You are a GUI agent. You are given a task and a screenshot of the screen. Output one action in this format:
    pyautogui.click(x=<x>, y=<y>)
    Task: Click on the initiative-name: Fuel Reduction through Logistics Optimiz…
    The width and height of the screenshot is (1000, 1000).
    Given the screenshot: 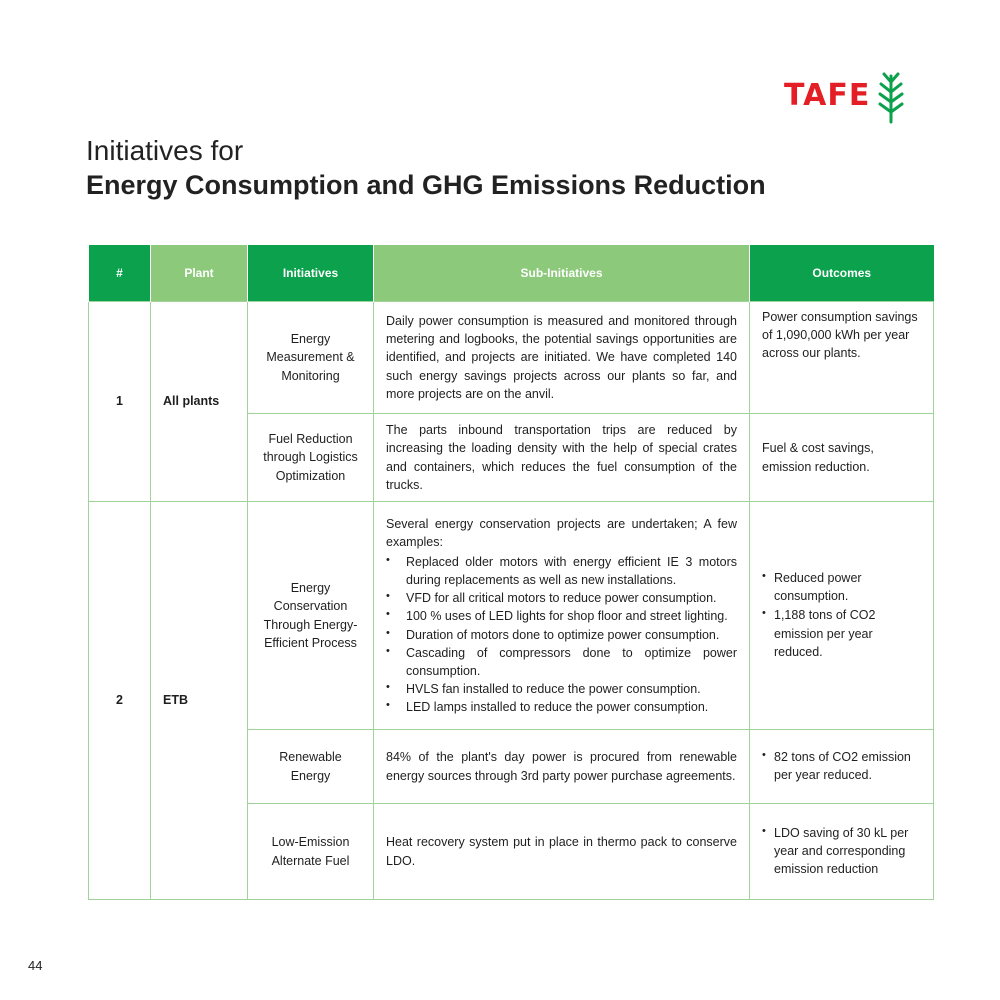 What is the action you would take?
    pyautogui.click(x=310, y=457)
    